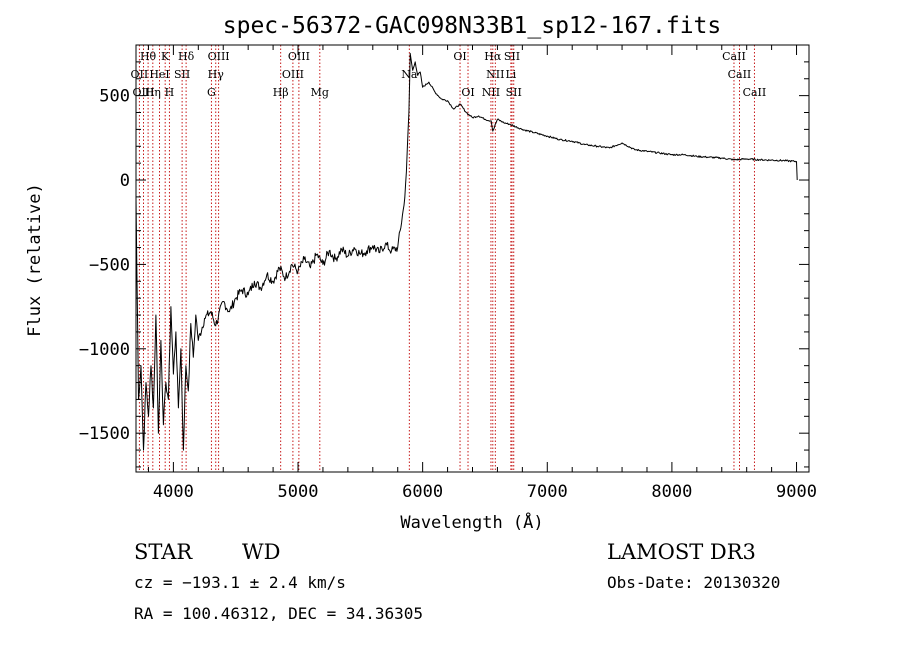 Image resolution: width=900 pixels, height=649 pixels. Describe the element at coordinates (159, 74) in the screenshot. I see `line-marker-label: HeI` at that location.